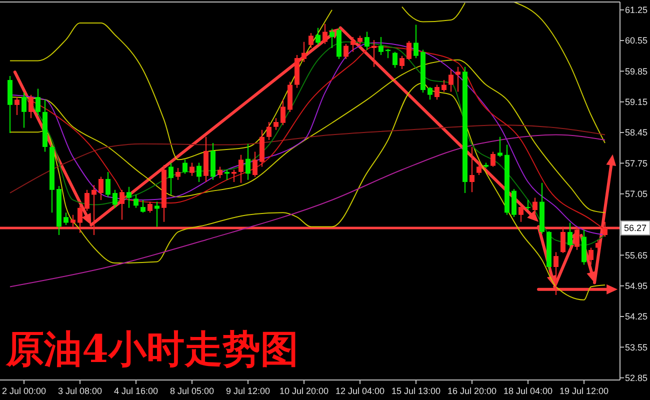 The height and width of the screenshot is (400, 650). What do you see at coordinates (636, 317) in the screenshot?
I see `y-tick-label: 54.25` at bounding box center [636, 317].